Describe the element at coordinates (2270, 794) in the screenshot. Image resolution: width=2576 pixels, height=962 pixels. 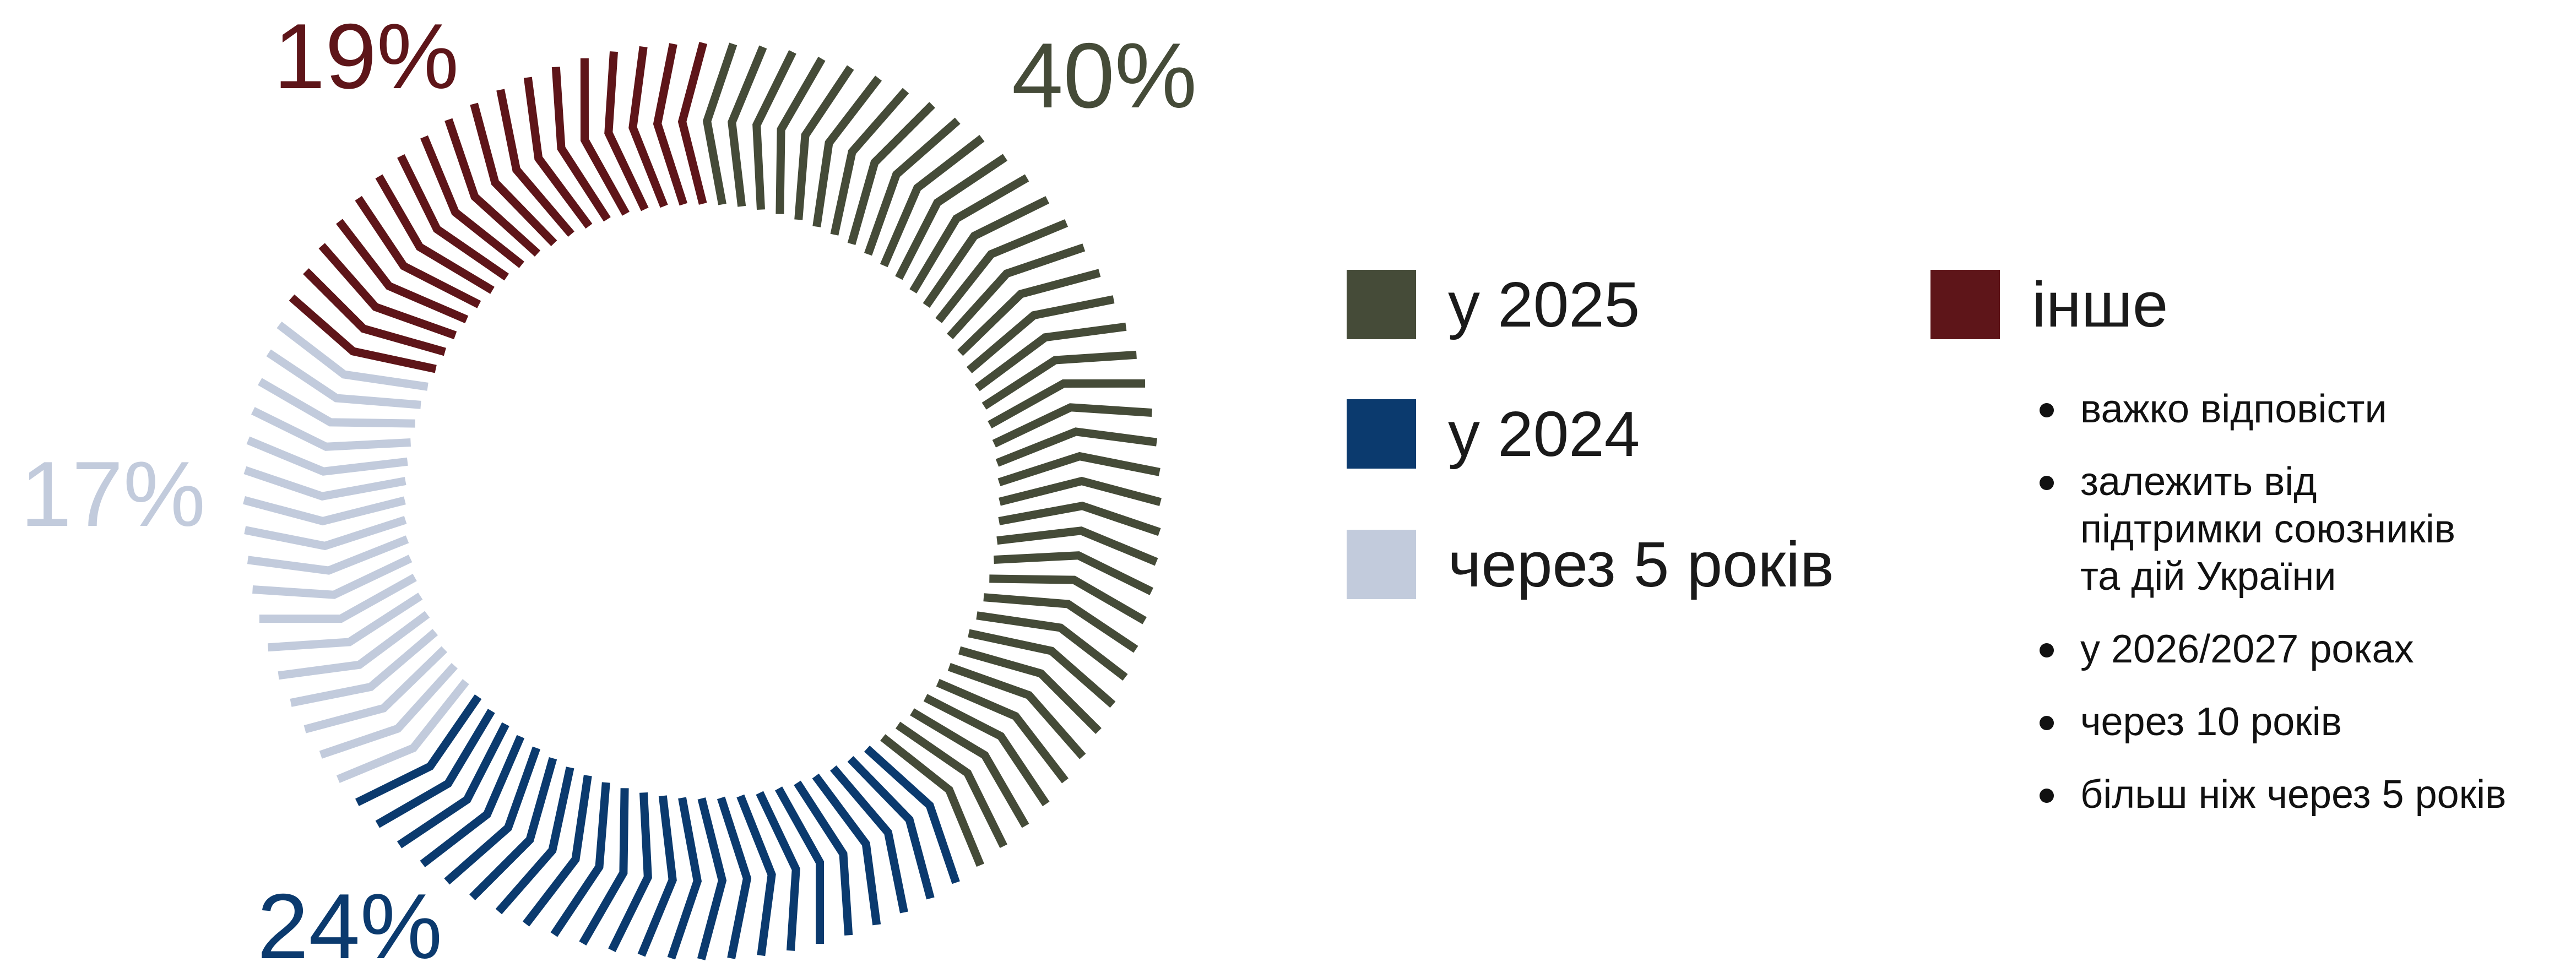
I see `other-breakdown-item: більш ніж через 5 років` at that location.